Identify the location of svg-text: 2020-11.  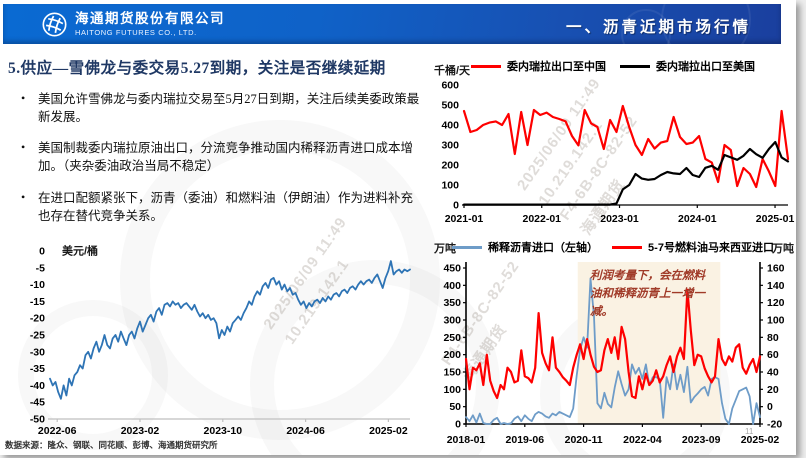
(584, 440).